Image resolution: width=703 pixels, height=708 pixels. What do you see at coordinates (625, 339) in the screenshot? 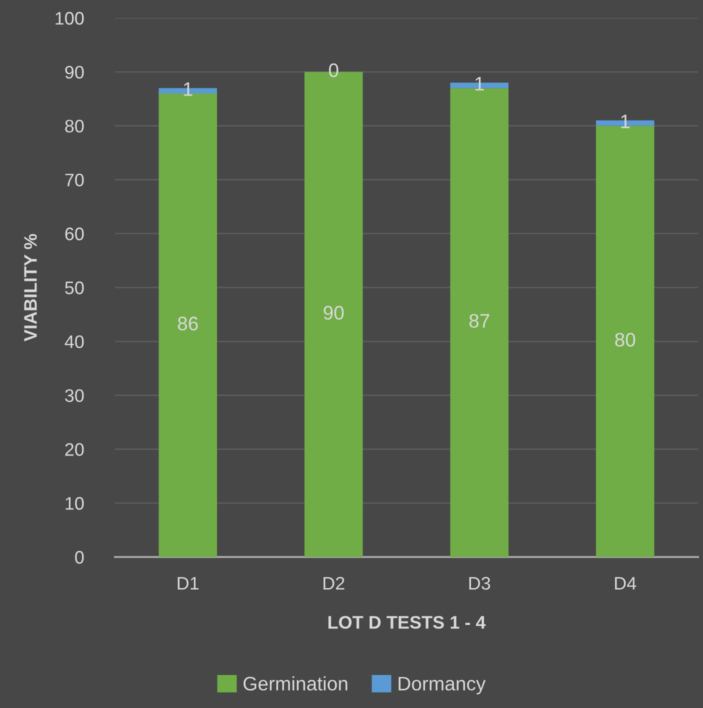
I see `data-label: 80` at bounding box center [625, 339].